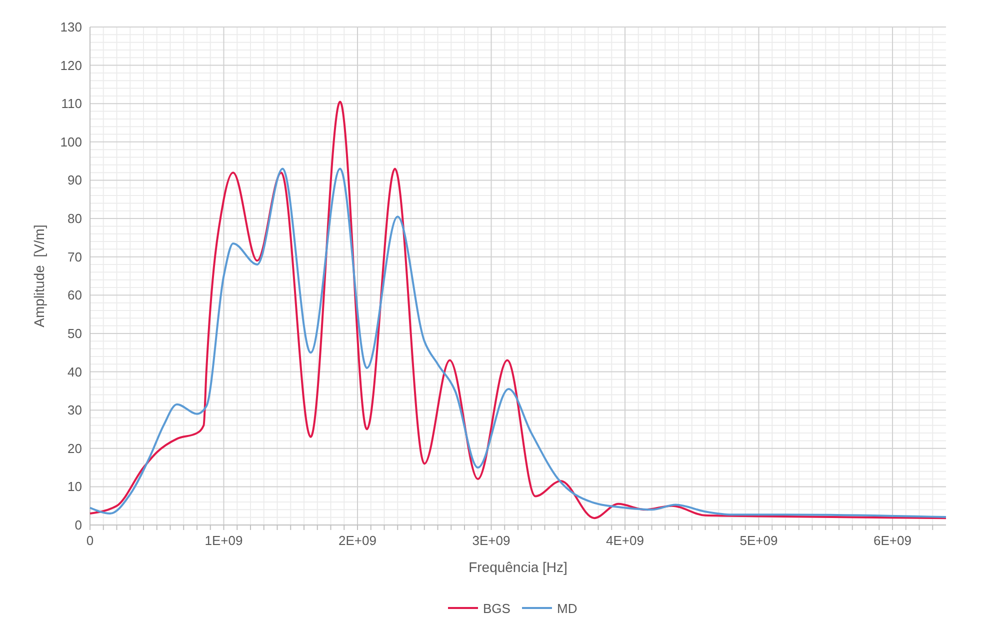 This screenshot has height=626, width=992. I want to click on x-tick-label: 0, so click(90, 540).